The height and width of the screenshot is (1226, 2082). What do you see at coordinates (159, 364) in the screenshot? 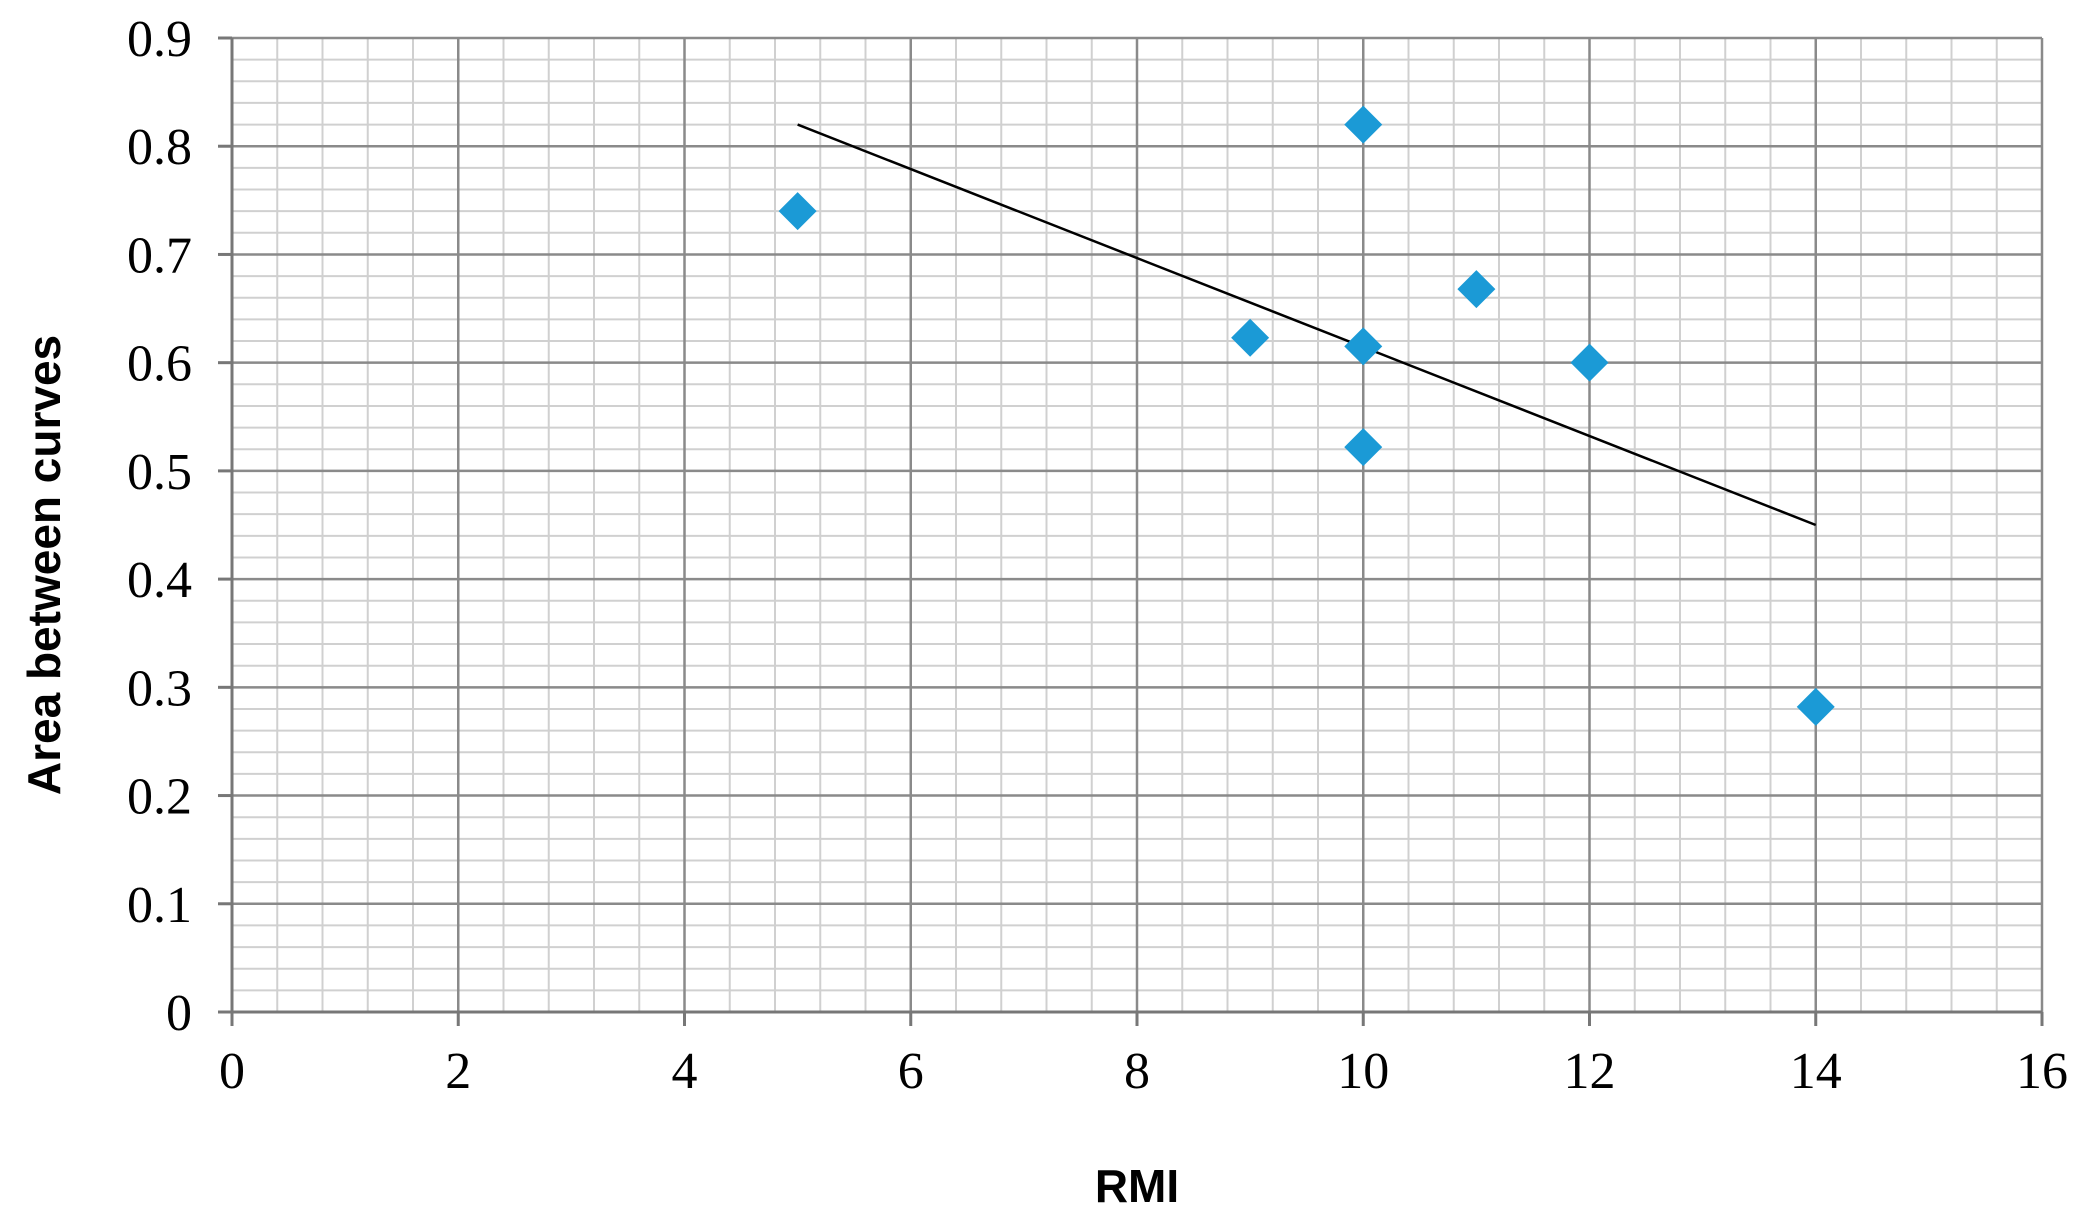
I see `y-tick-label: 0.6` at bounding box center [159, 364].